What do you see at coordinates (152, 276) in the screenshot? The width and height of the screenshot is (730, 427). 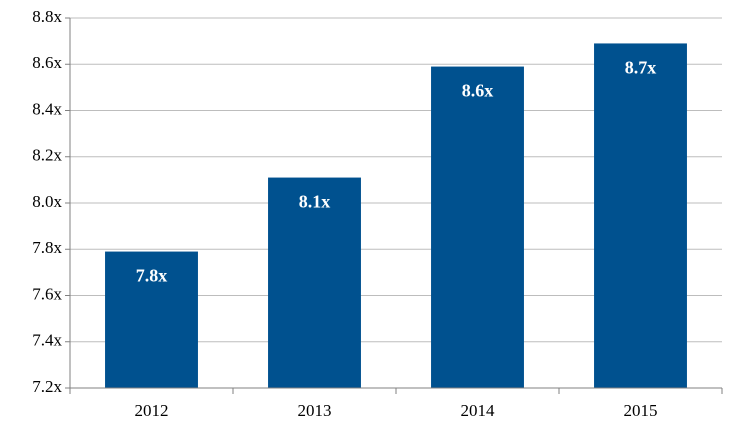 I see `value-label: 7.8x` at bounding box center [152, 276].